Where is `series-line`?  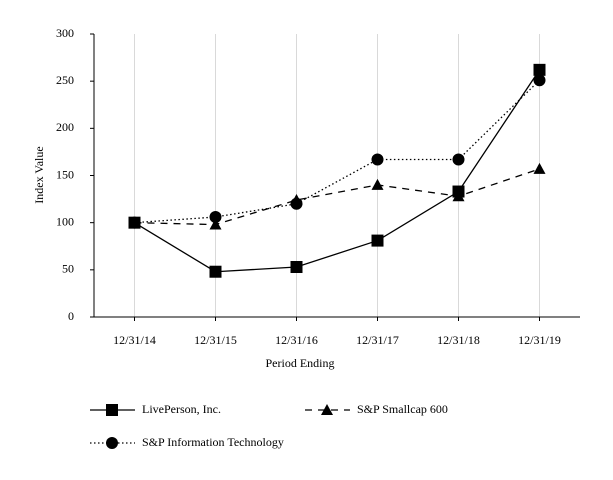 series-line is located at coordinates (337, 197).